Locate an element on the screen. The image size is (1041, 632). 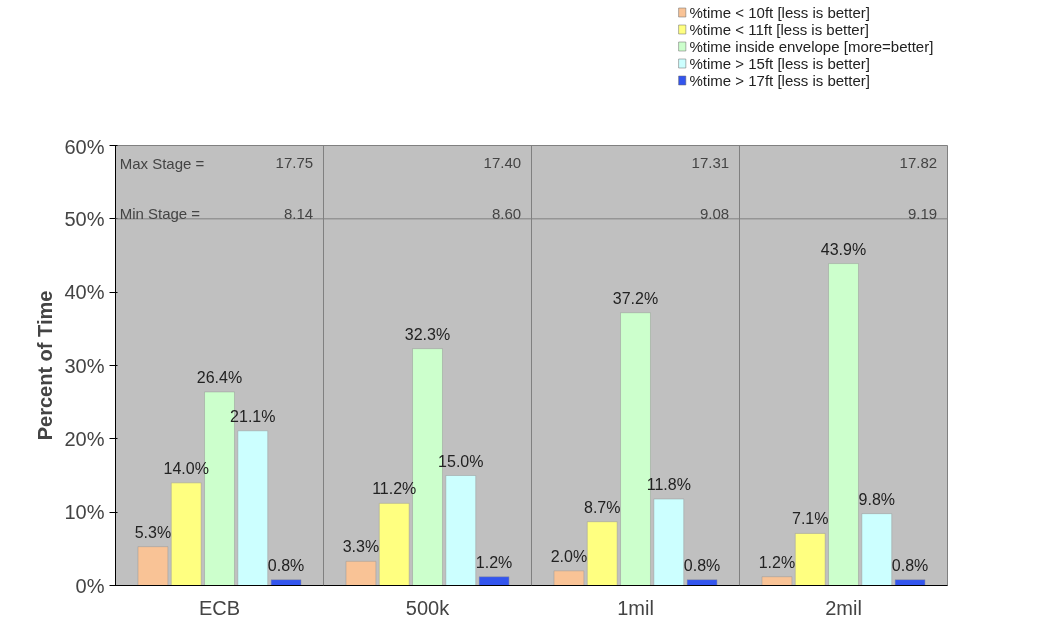
annotation: Max Stage = is located at coordinates (162, 163).